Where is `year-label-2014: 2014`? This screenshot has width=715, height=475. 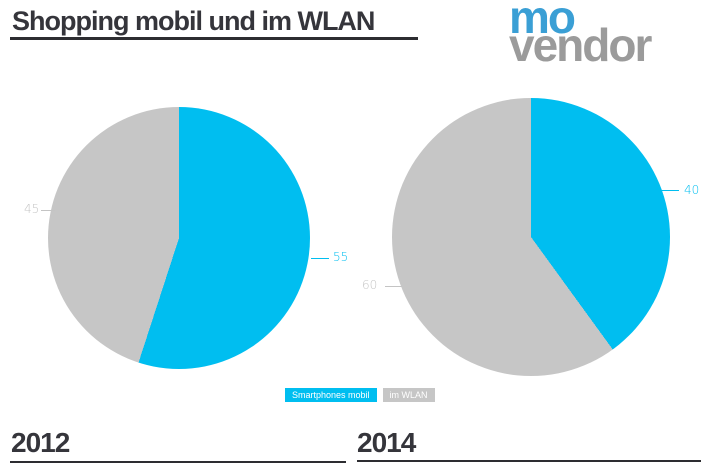 year-label-2014: 2014 is located at coordinates (386, 442).